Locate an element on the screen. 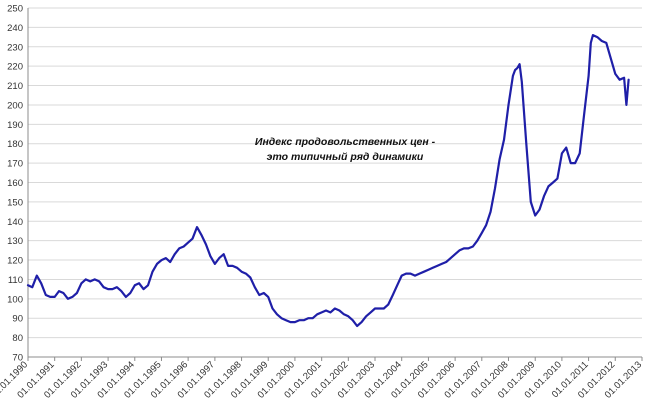  y-tick-label: 90 is located at coordinates (17, 319).